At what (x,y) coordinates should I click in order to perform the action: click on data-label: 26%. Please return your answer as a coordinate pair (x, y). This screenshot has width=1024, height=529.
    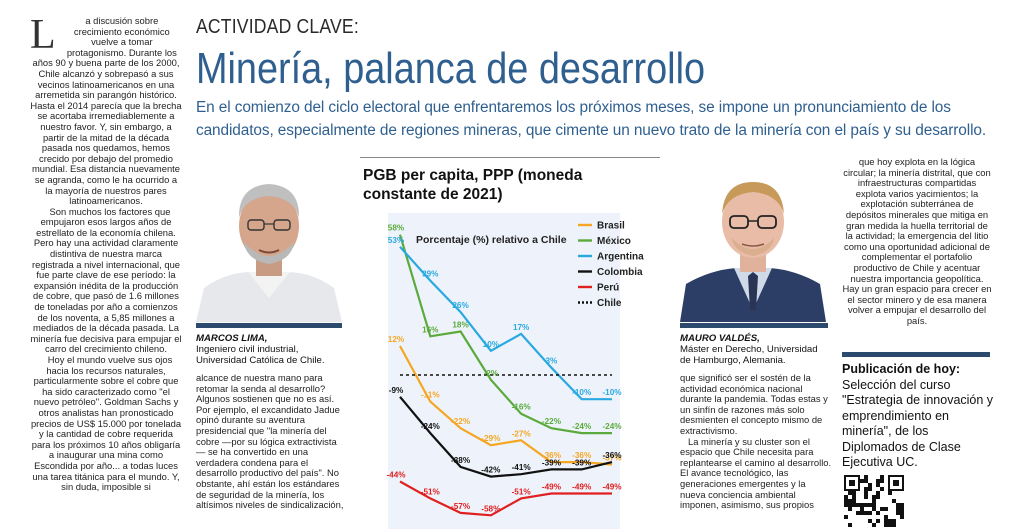
    Looking at the image, I should click on (460, 305).